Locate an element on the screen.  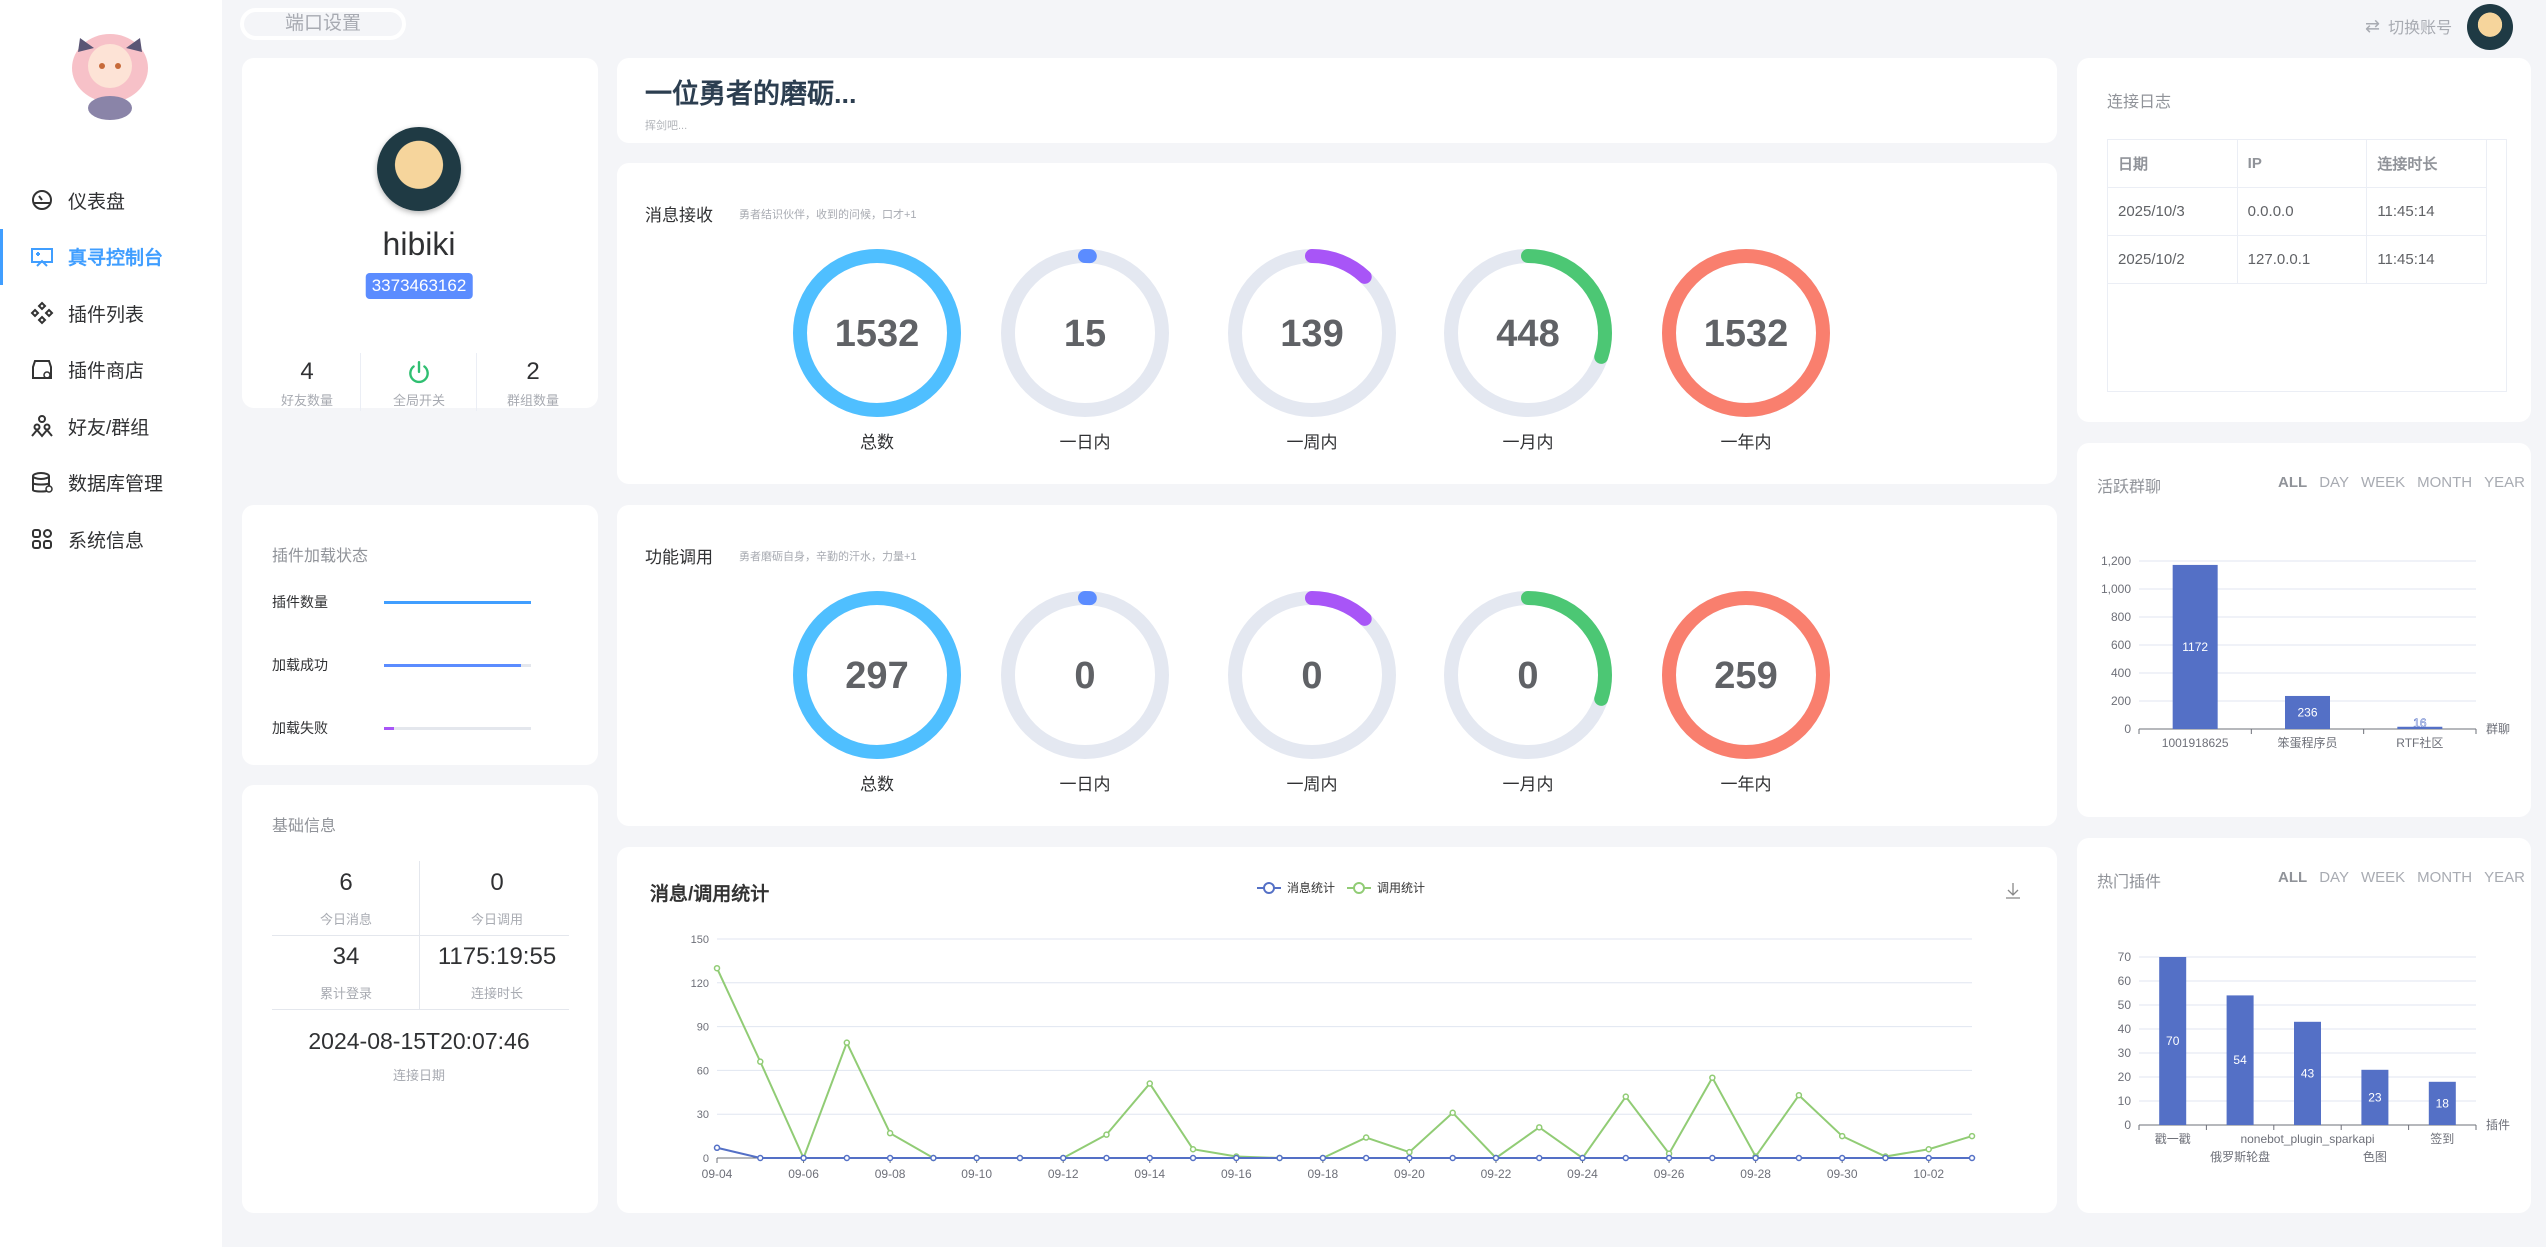
y-tick-label: 150 is located at coordinates (700, 940).